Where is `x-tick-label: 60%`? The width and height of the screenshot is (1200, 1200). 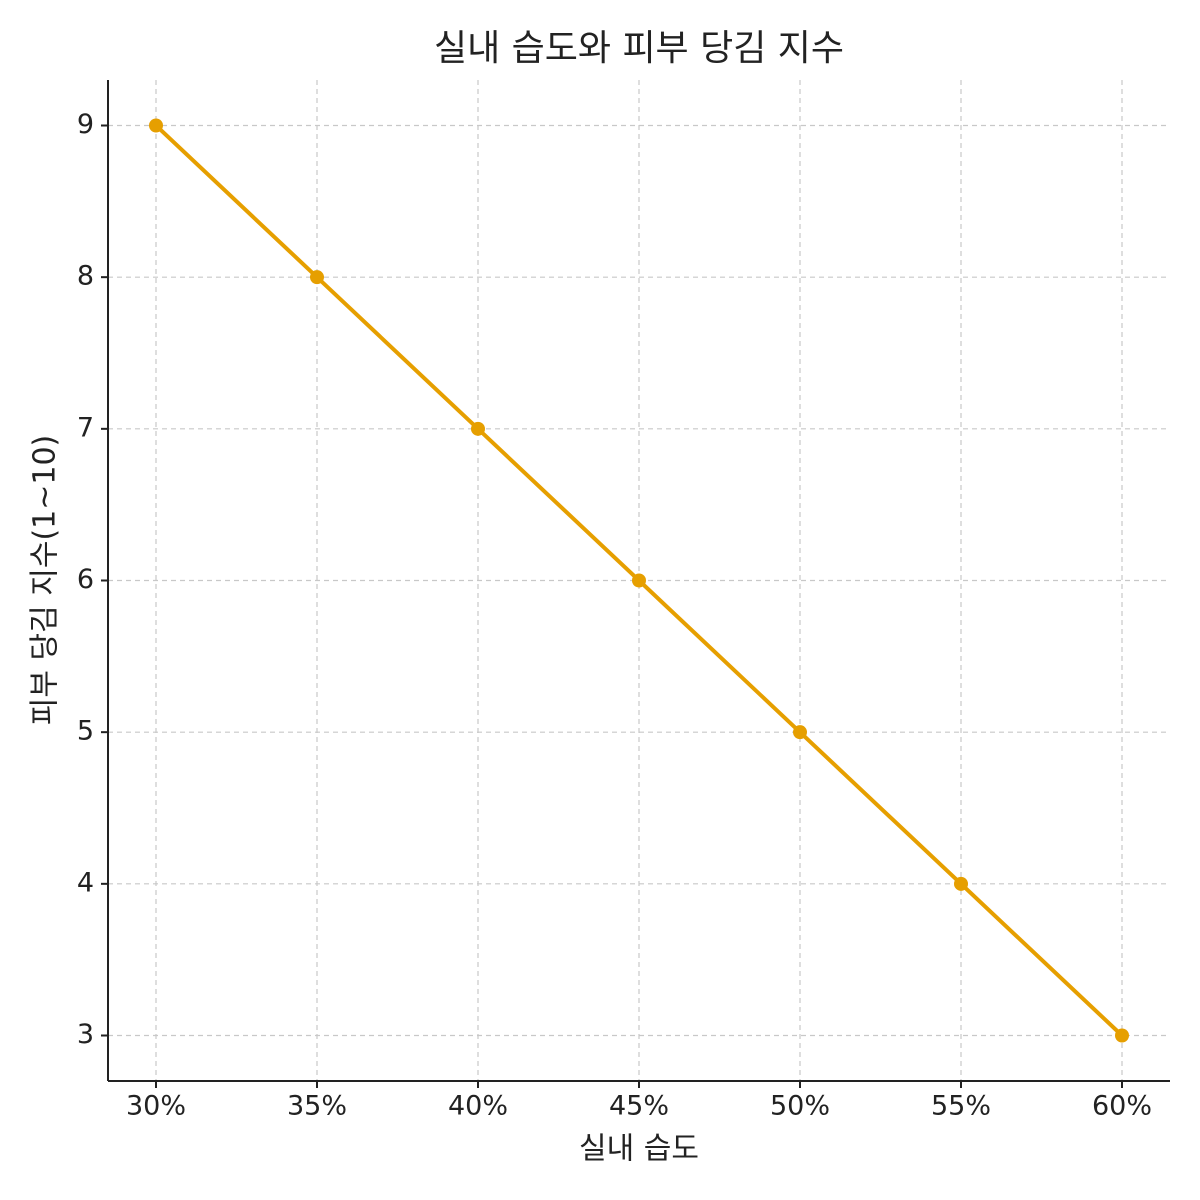
x-tick-label: 60% is located at coordinates (1122, 1106).